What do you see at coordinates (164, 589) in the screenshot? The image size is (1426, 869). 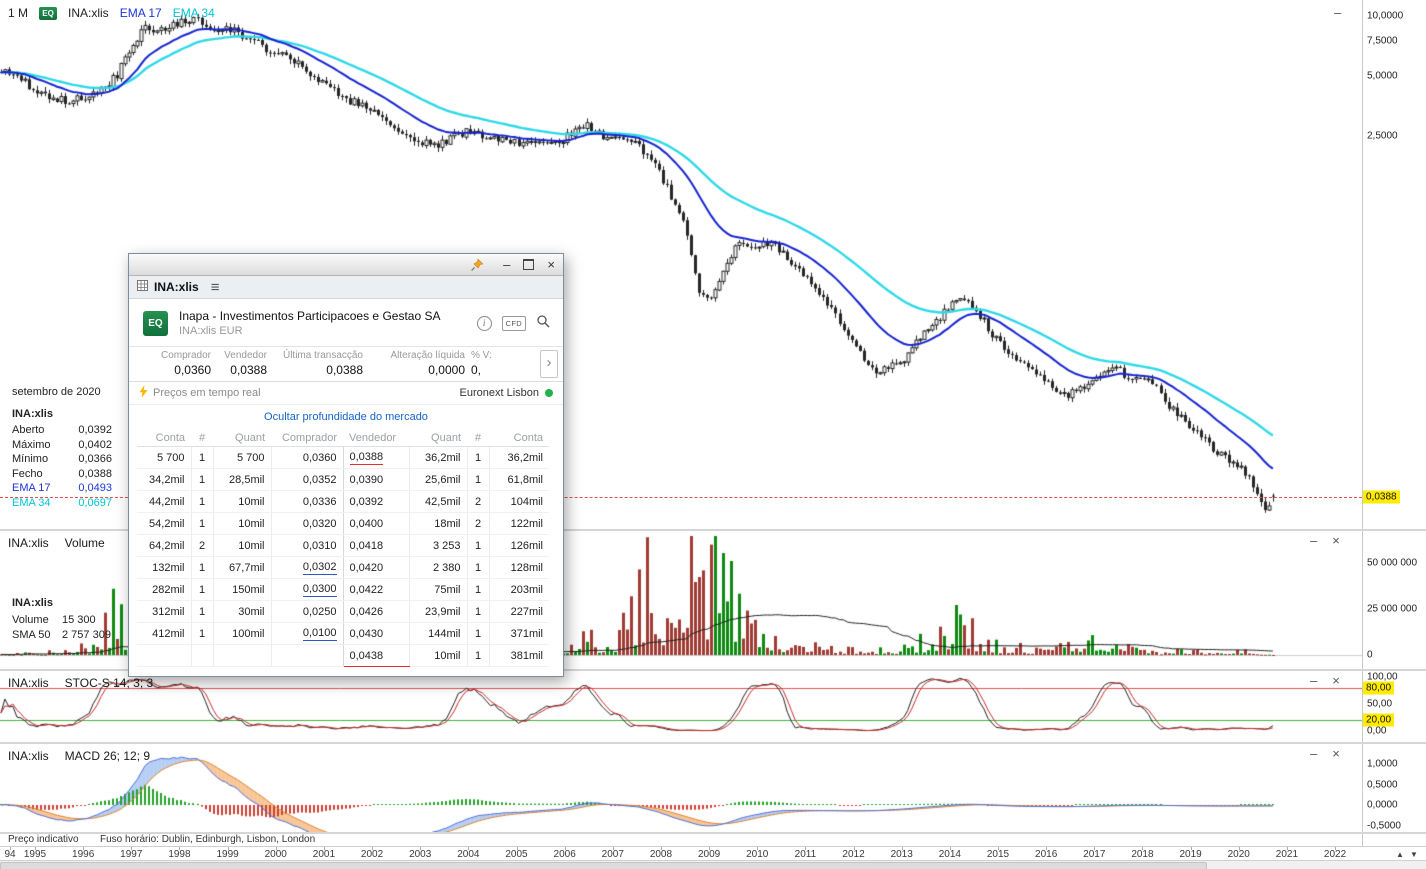 I see `depth-cell: 282mil` at bounding box center [164, 589].